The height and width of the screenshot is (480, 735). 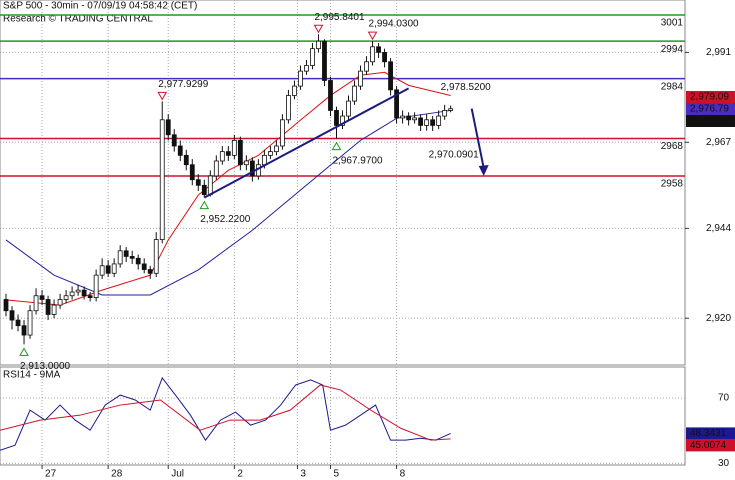 I want to click on price-tag-label: 45.0074, so click(x=708, y=445).